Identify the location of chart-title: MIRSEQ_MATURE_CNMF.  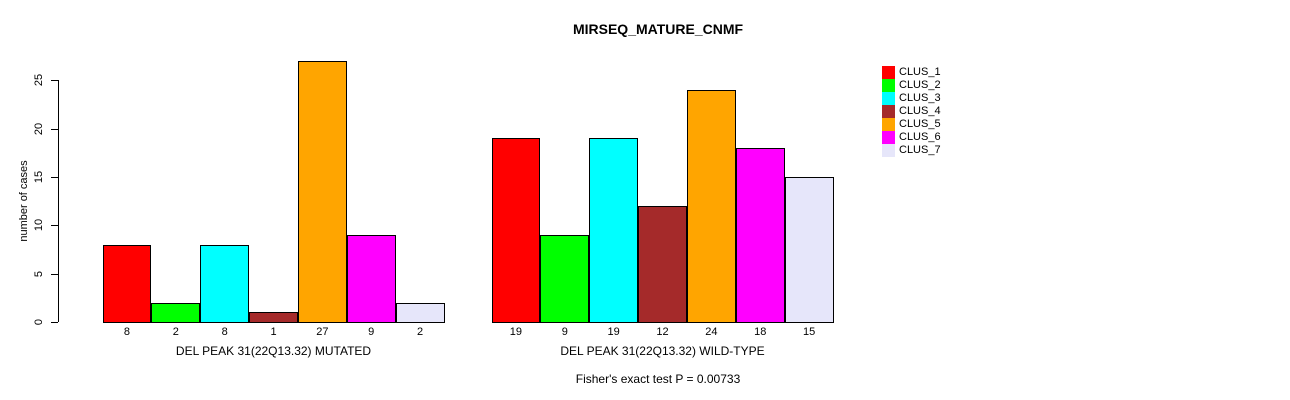
(658, 29).